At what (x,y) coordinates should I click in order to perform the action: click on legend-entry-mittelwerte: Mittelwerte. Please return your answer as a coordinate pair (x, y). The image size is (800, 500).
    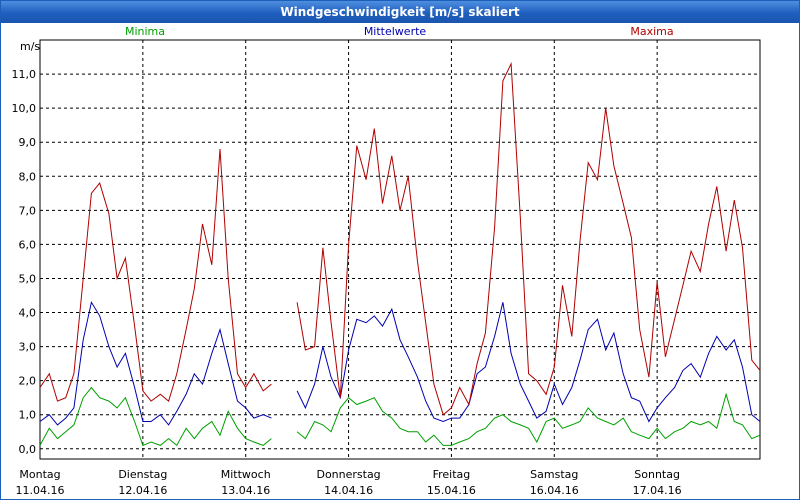
    Looking at the image, I should click on (395, 31).